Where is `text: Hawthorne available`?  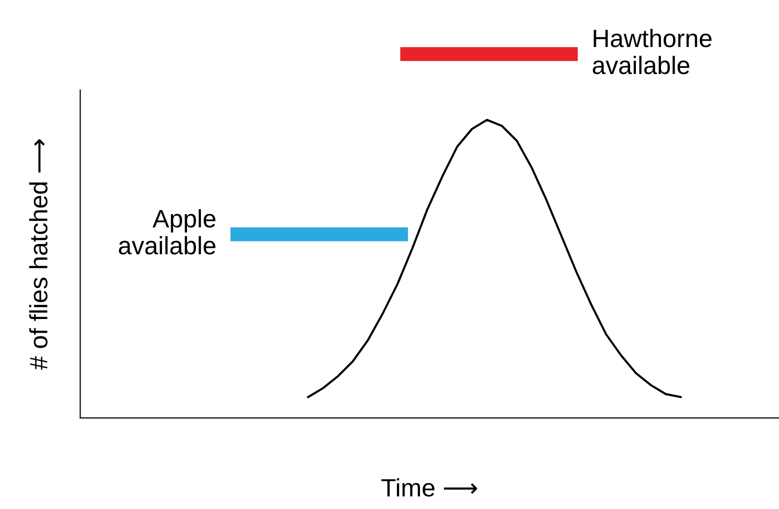
text: Hawthorne available is located at coordinates (652, 51).